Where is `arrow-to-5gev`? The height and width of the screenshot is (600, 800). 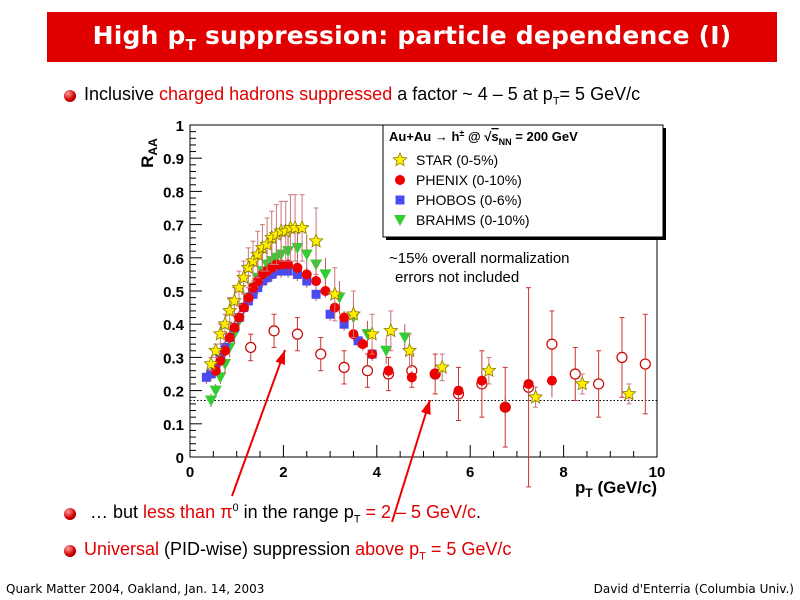
arrow-to-5gev is located at coordinates (411, 461).